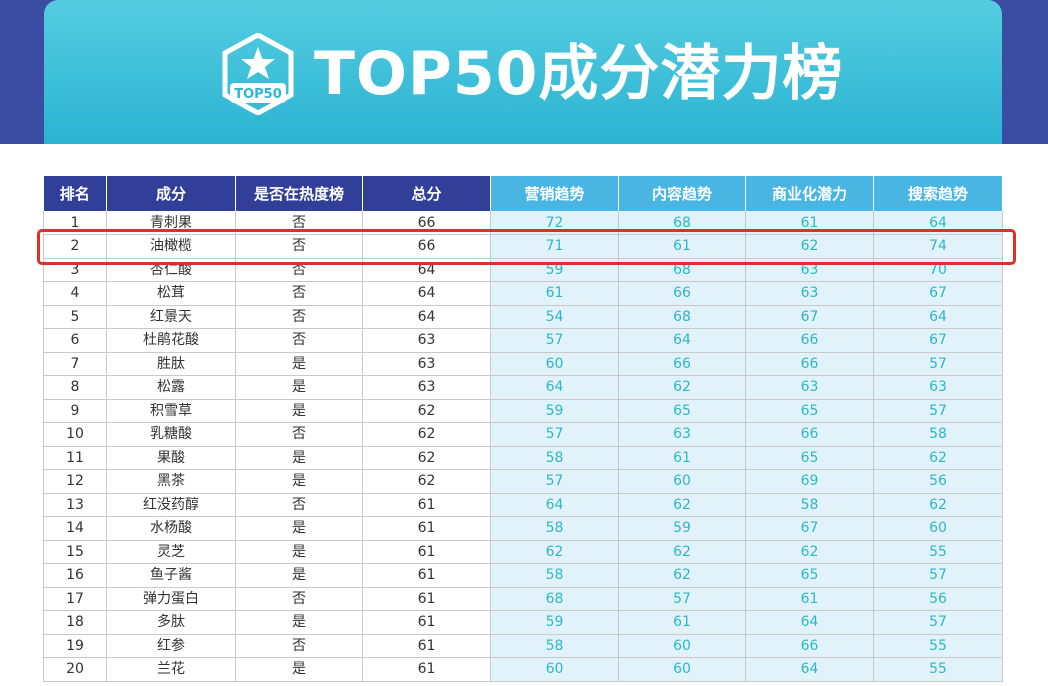 This screenshot has height=686, width=1048. Describe the element at coordinates (258, 63) in the screenshot. I see `star-icon` at that location.